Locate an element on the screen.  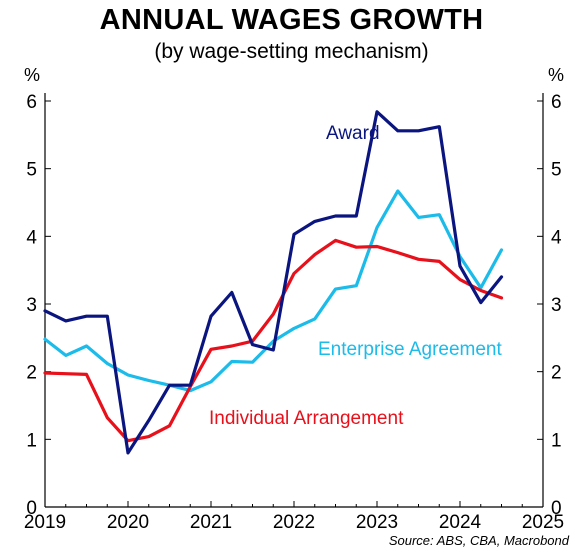
y-unit-right: % is located at coordinates (556, 75).